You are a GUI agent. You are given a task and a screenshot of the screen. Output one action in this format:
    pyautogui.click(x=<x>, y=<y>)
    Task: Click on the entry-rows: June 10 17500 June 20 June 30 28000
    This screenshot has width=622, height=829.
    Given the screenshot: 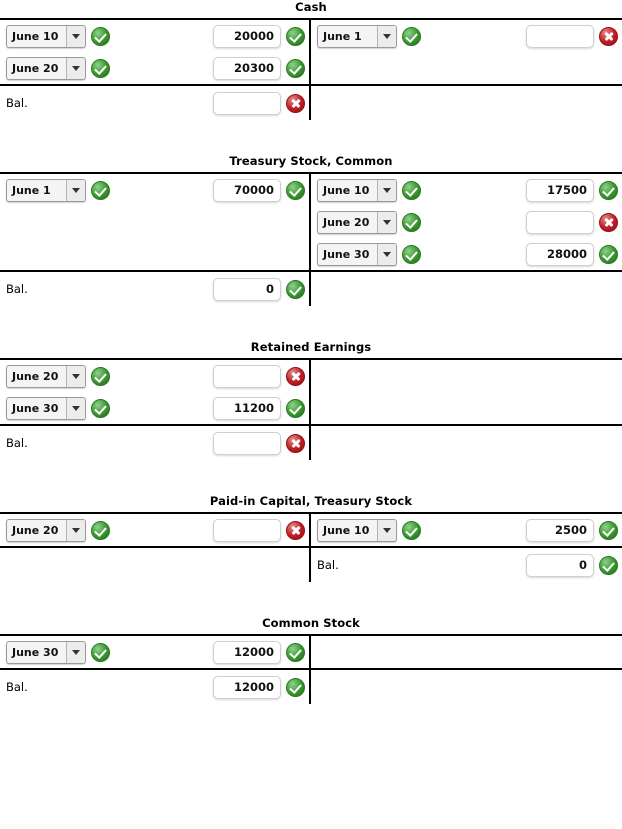 What is the action you would take?
    pyautogui.click(x=466, y=223)
    